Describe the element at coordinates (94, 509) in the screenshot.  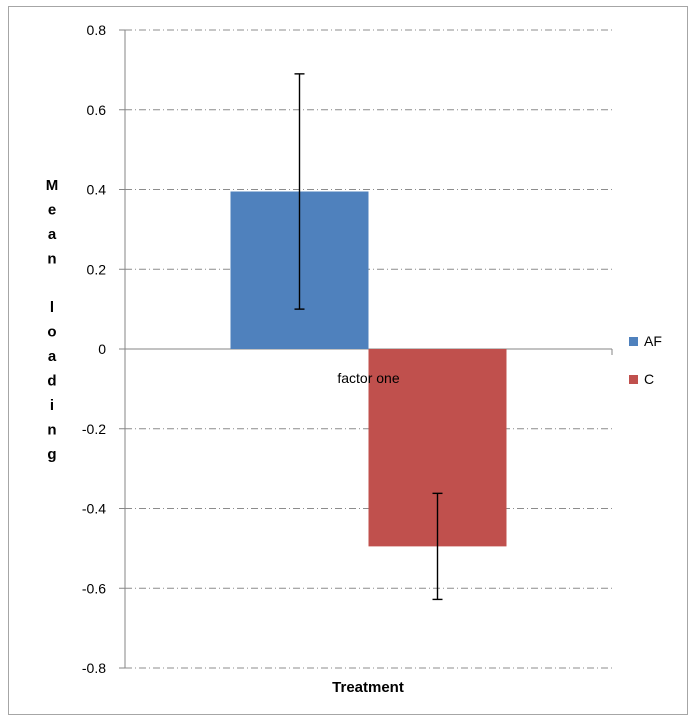
I see `y-tick-label: -0.4` at that location.